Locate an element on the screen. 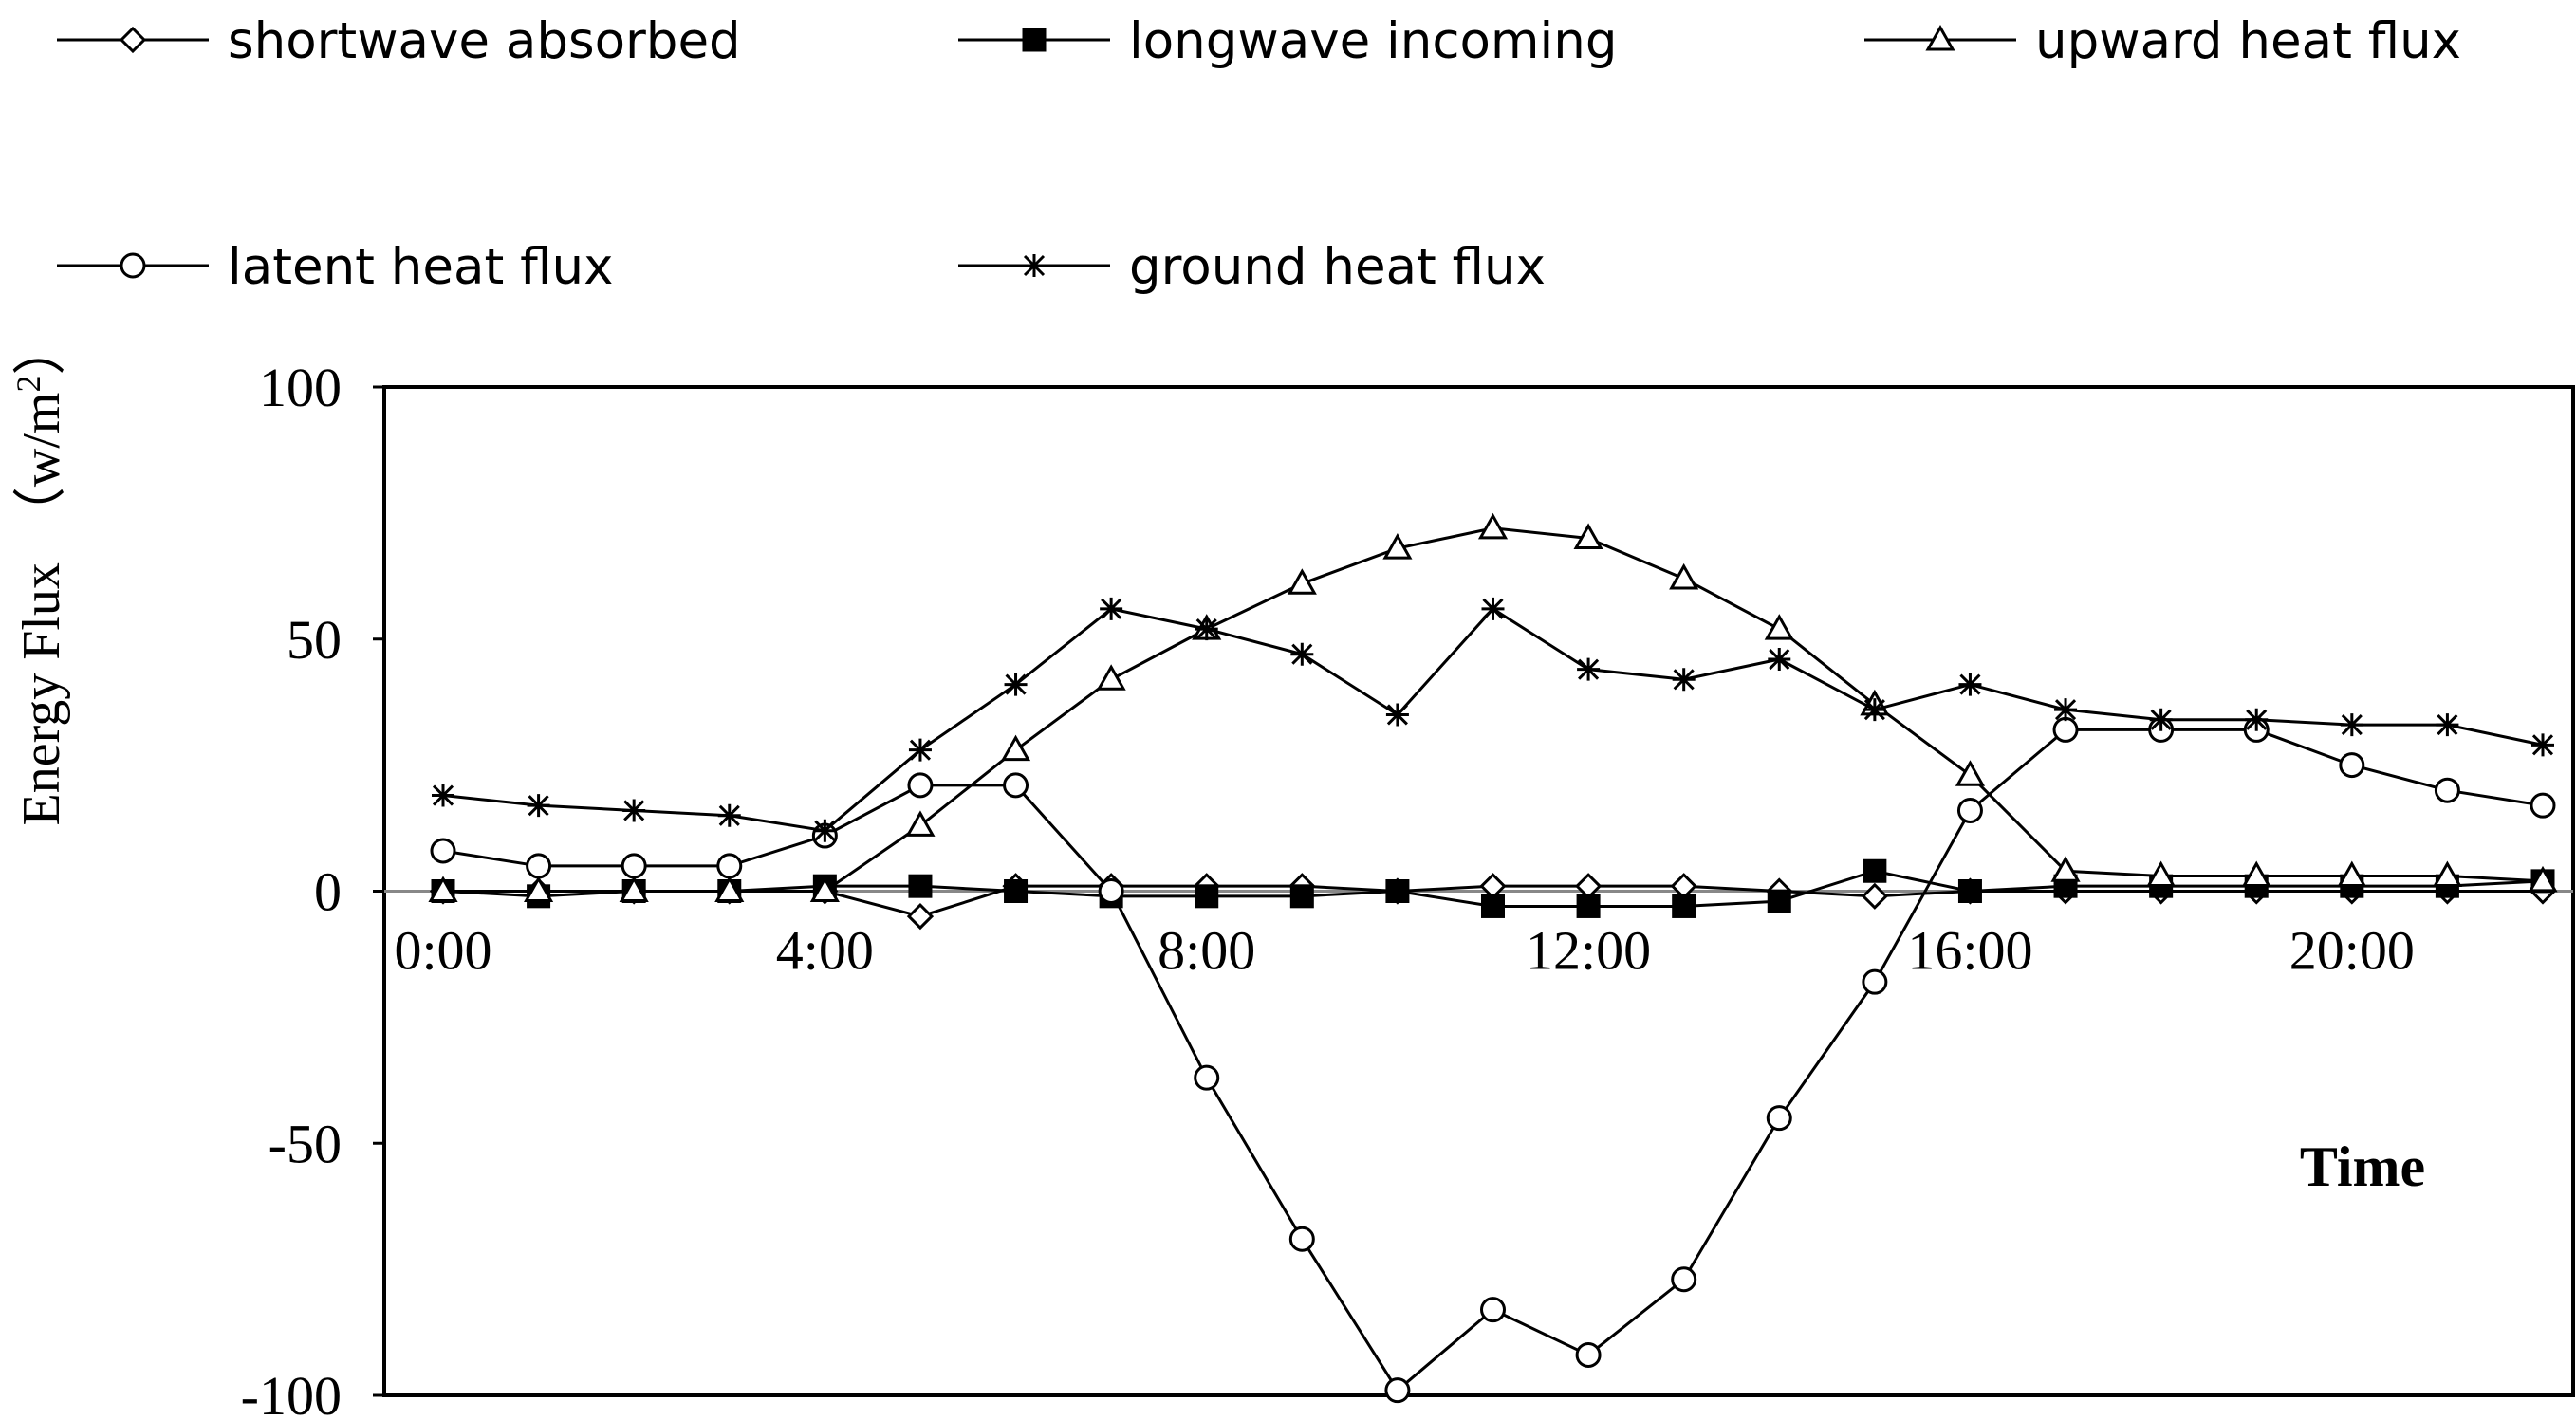 This screenshot has width=2576, height=1420. x-tick-label: 8:00 is located at coordinates (1206, 951).